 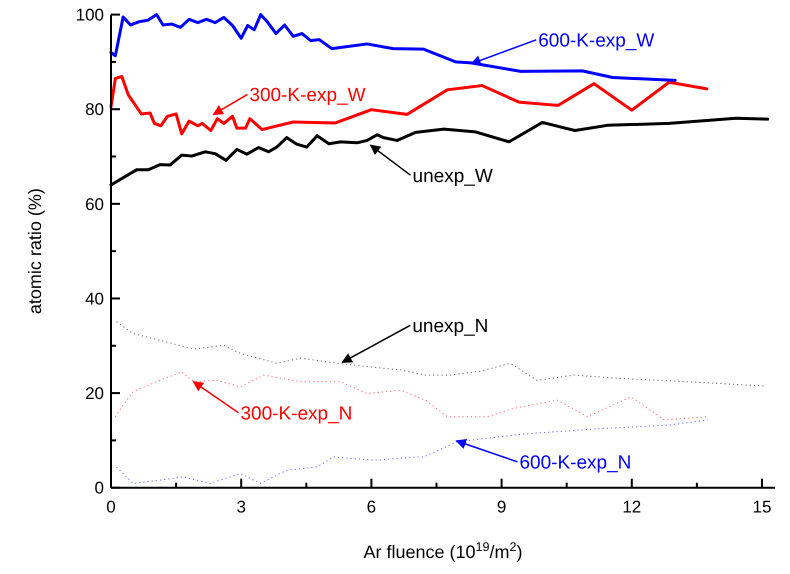 I want to click on annotation: unexp_W, so click(x=452, y=176).